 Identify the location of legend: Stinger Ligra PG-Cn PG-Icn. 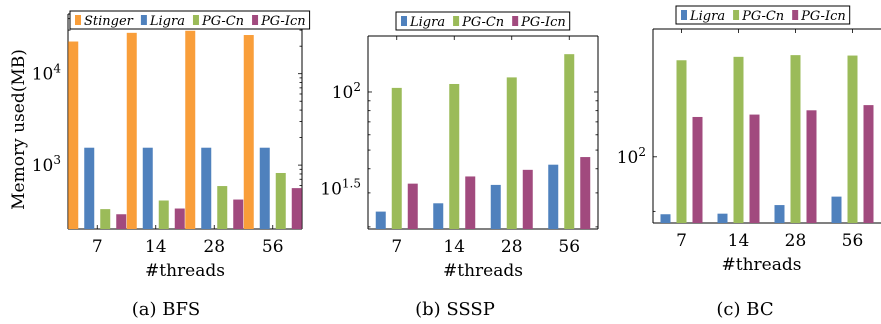
(190, 20).